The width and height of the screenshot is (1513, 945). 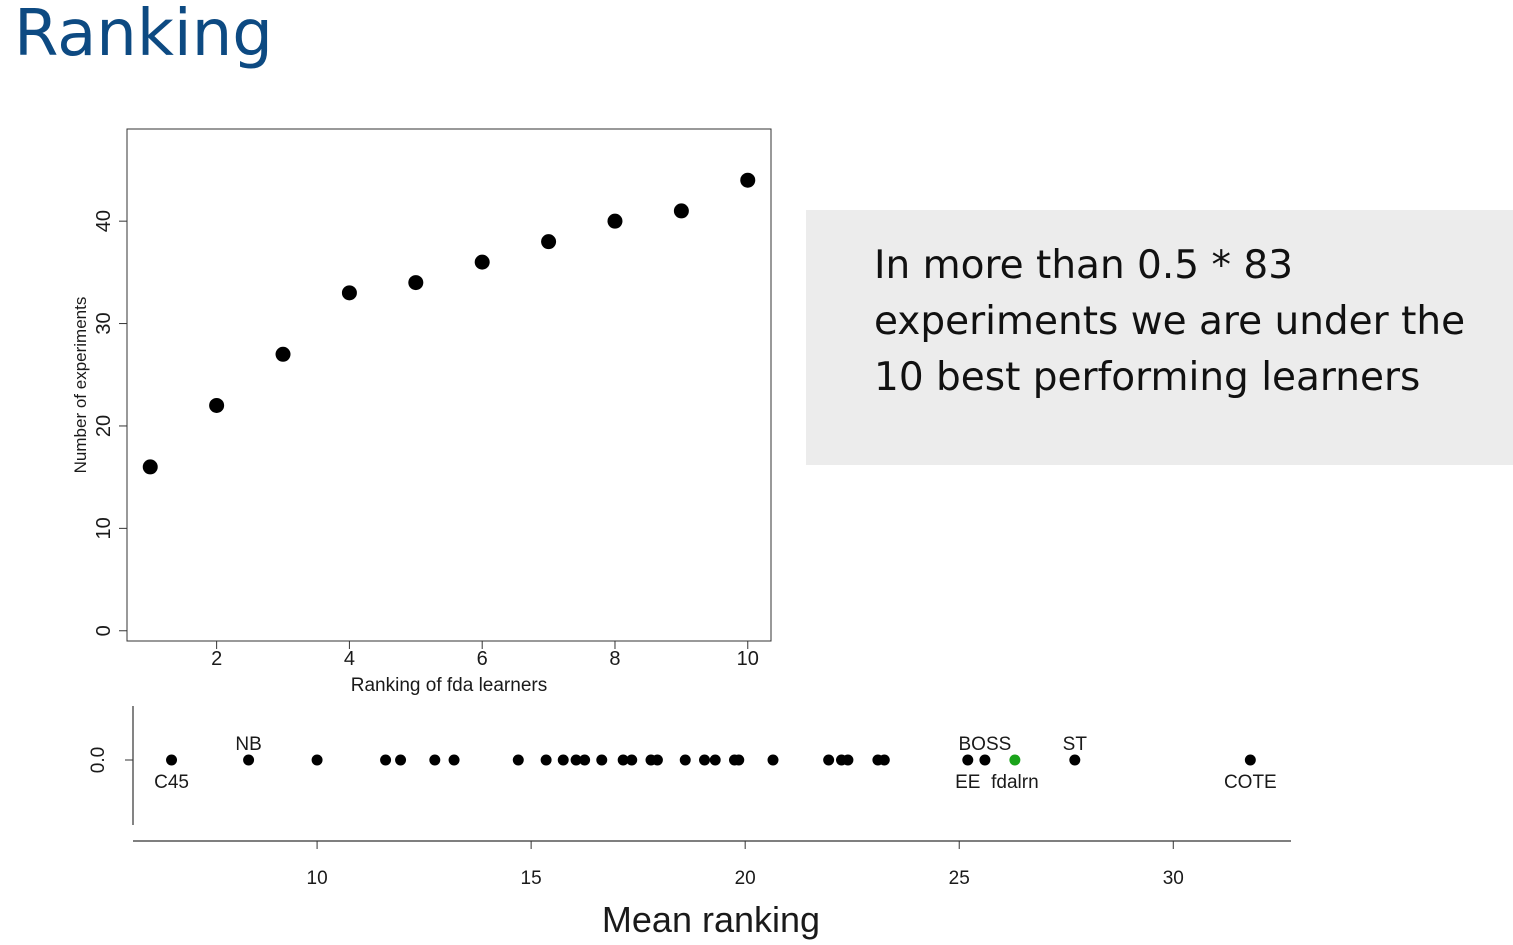 I want to click on point-labels: C45 NB BOSS EE fdalrn ST COTE, so click(x=715, y=763).